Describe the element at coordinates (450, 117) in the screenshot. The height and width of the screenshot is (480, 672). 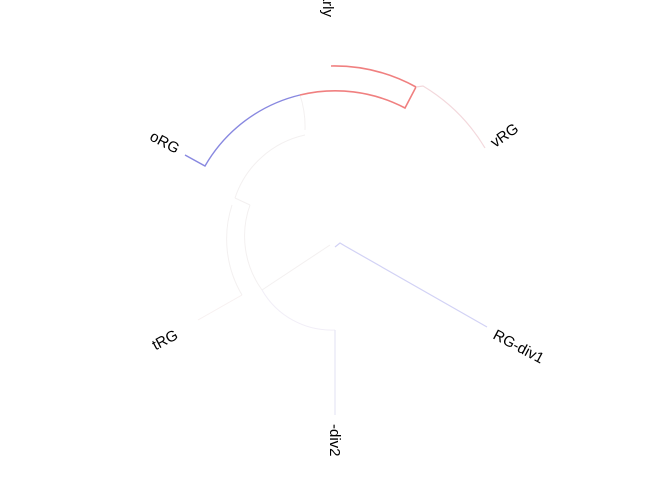
I see `branch-vrg` at that location.